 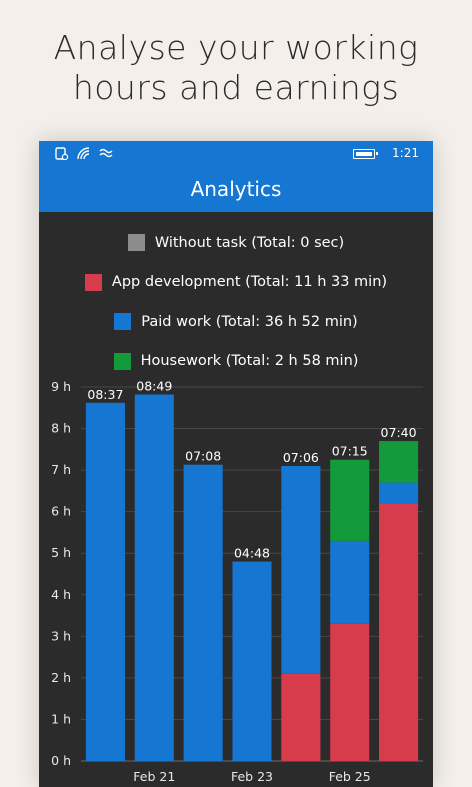 I want to click on legend-item-housework: Housework (Total: 2 h 58 min), so click(x=236, y=362).